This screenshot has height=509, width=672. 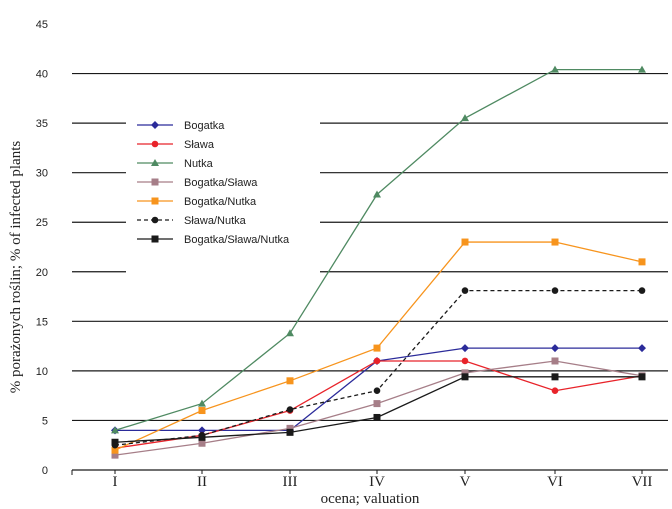 I want to click on data-point-s4-III, so click(x=290, y=428).